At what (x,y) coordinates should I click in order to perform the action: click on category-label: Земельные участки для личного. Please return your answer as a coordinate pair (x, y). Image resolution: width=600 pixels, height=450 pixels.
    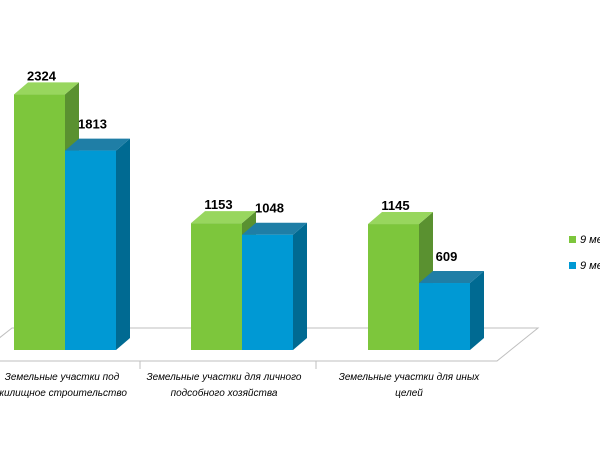
    Looking at the image, I should click on (223, 377).